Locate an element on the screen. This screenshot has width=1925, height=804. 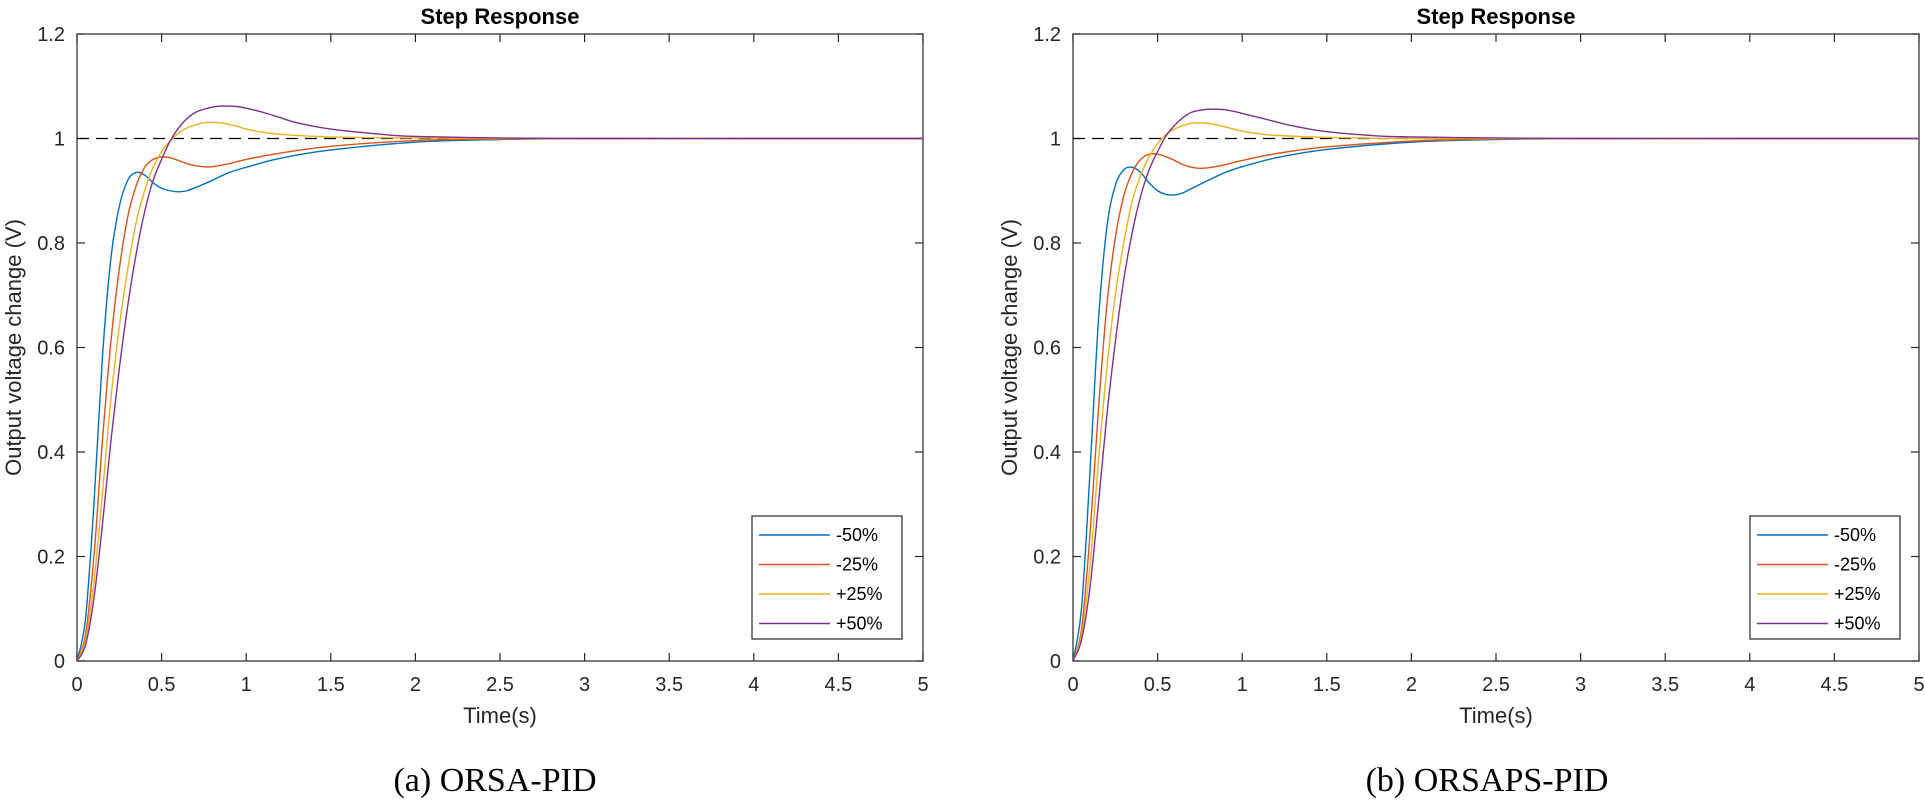
figure-caption: (a) ORSA-PID is located at coordinates (494, 780).